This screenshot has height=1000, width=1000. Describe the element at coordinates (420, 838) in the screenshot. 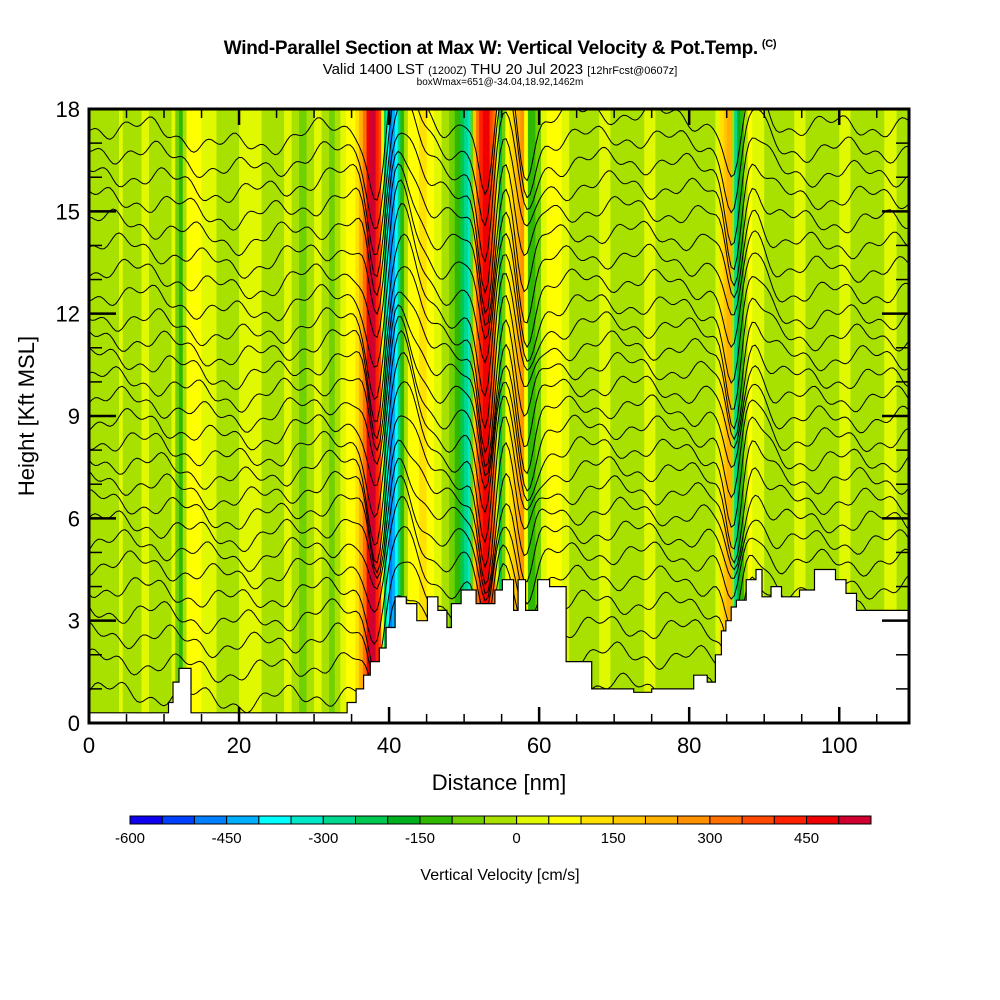

I see `colorbar-tick-label: -150` at that location.